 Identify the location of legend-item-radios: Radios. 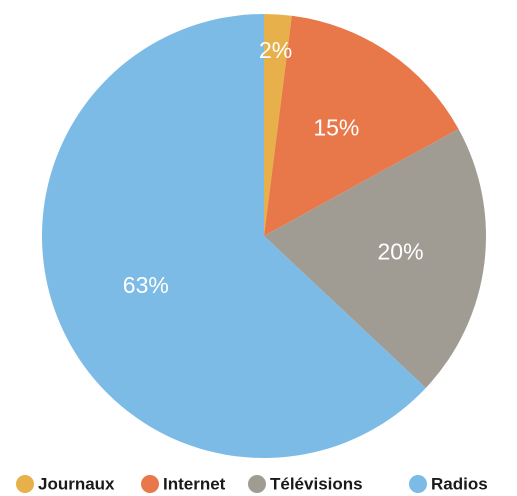
(448, 483).